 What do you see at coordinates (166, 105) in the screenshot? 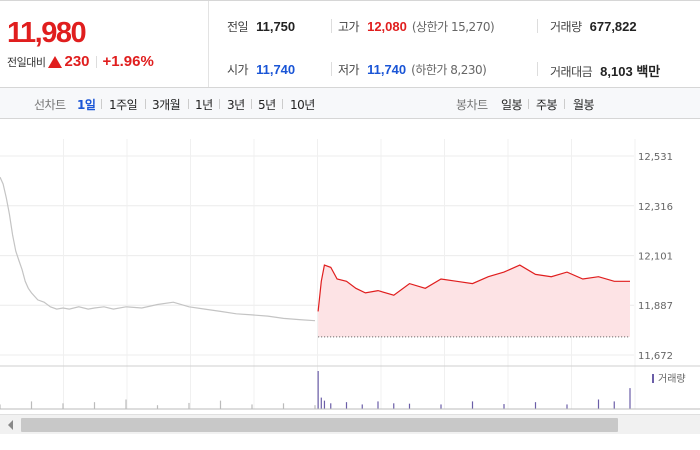
I see `period-3m: 3개월` at bounding box center [166, 105].